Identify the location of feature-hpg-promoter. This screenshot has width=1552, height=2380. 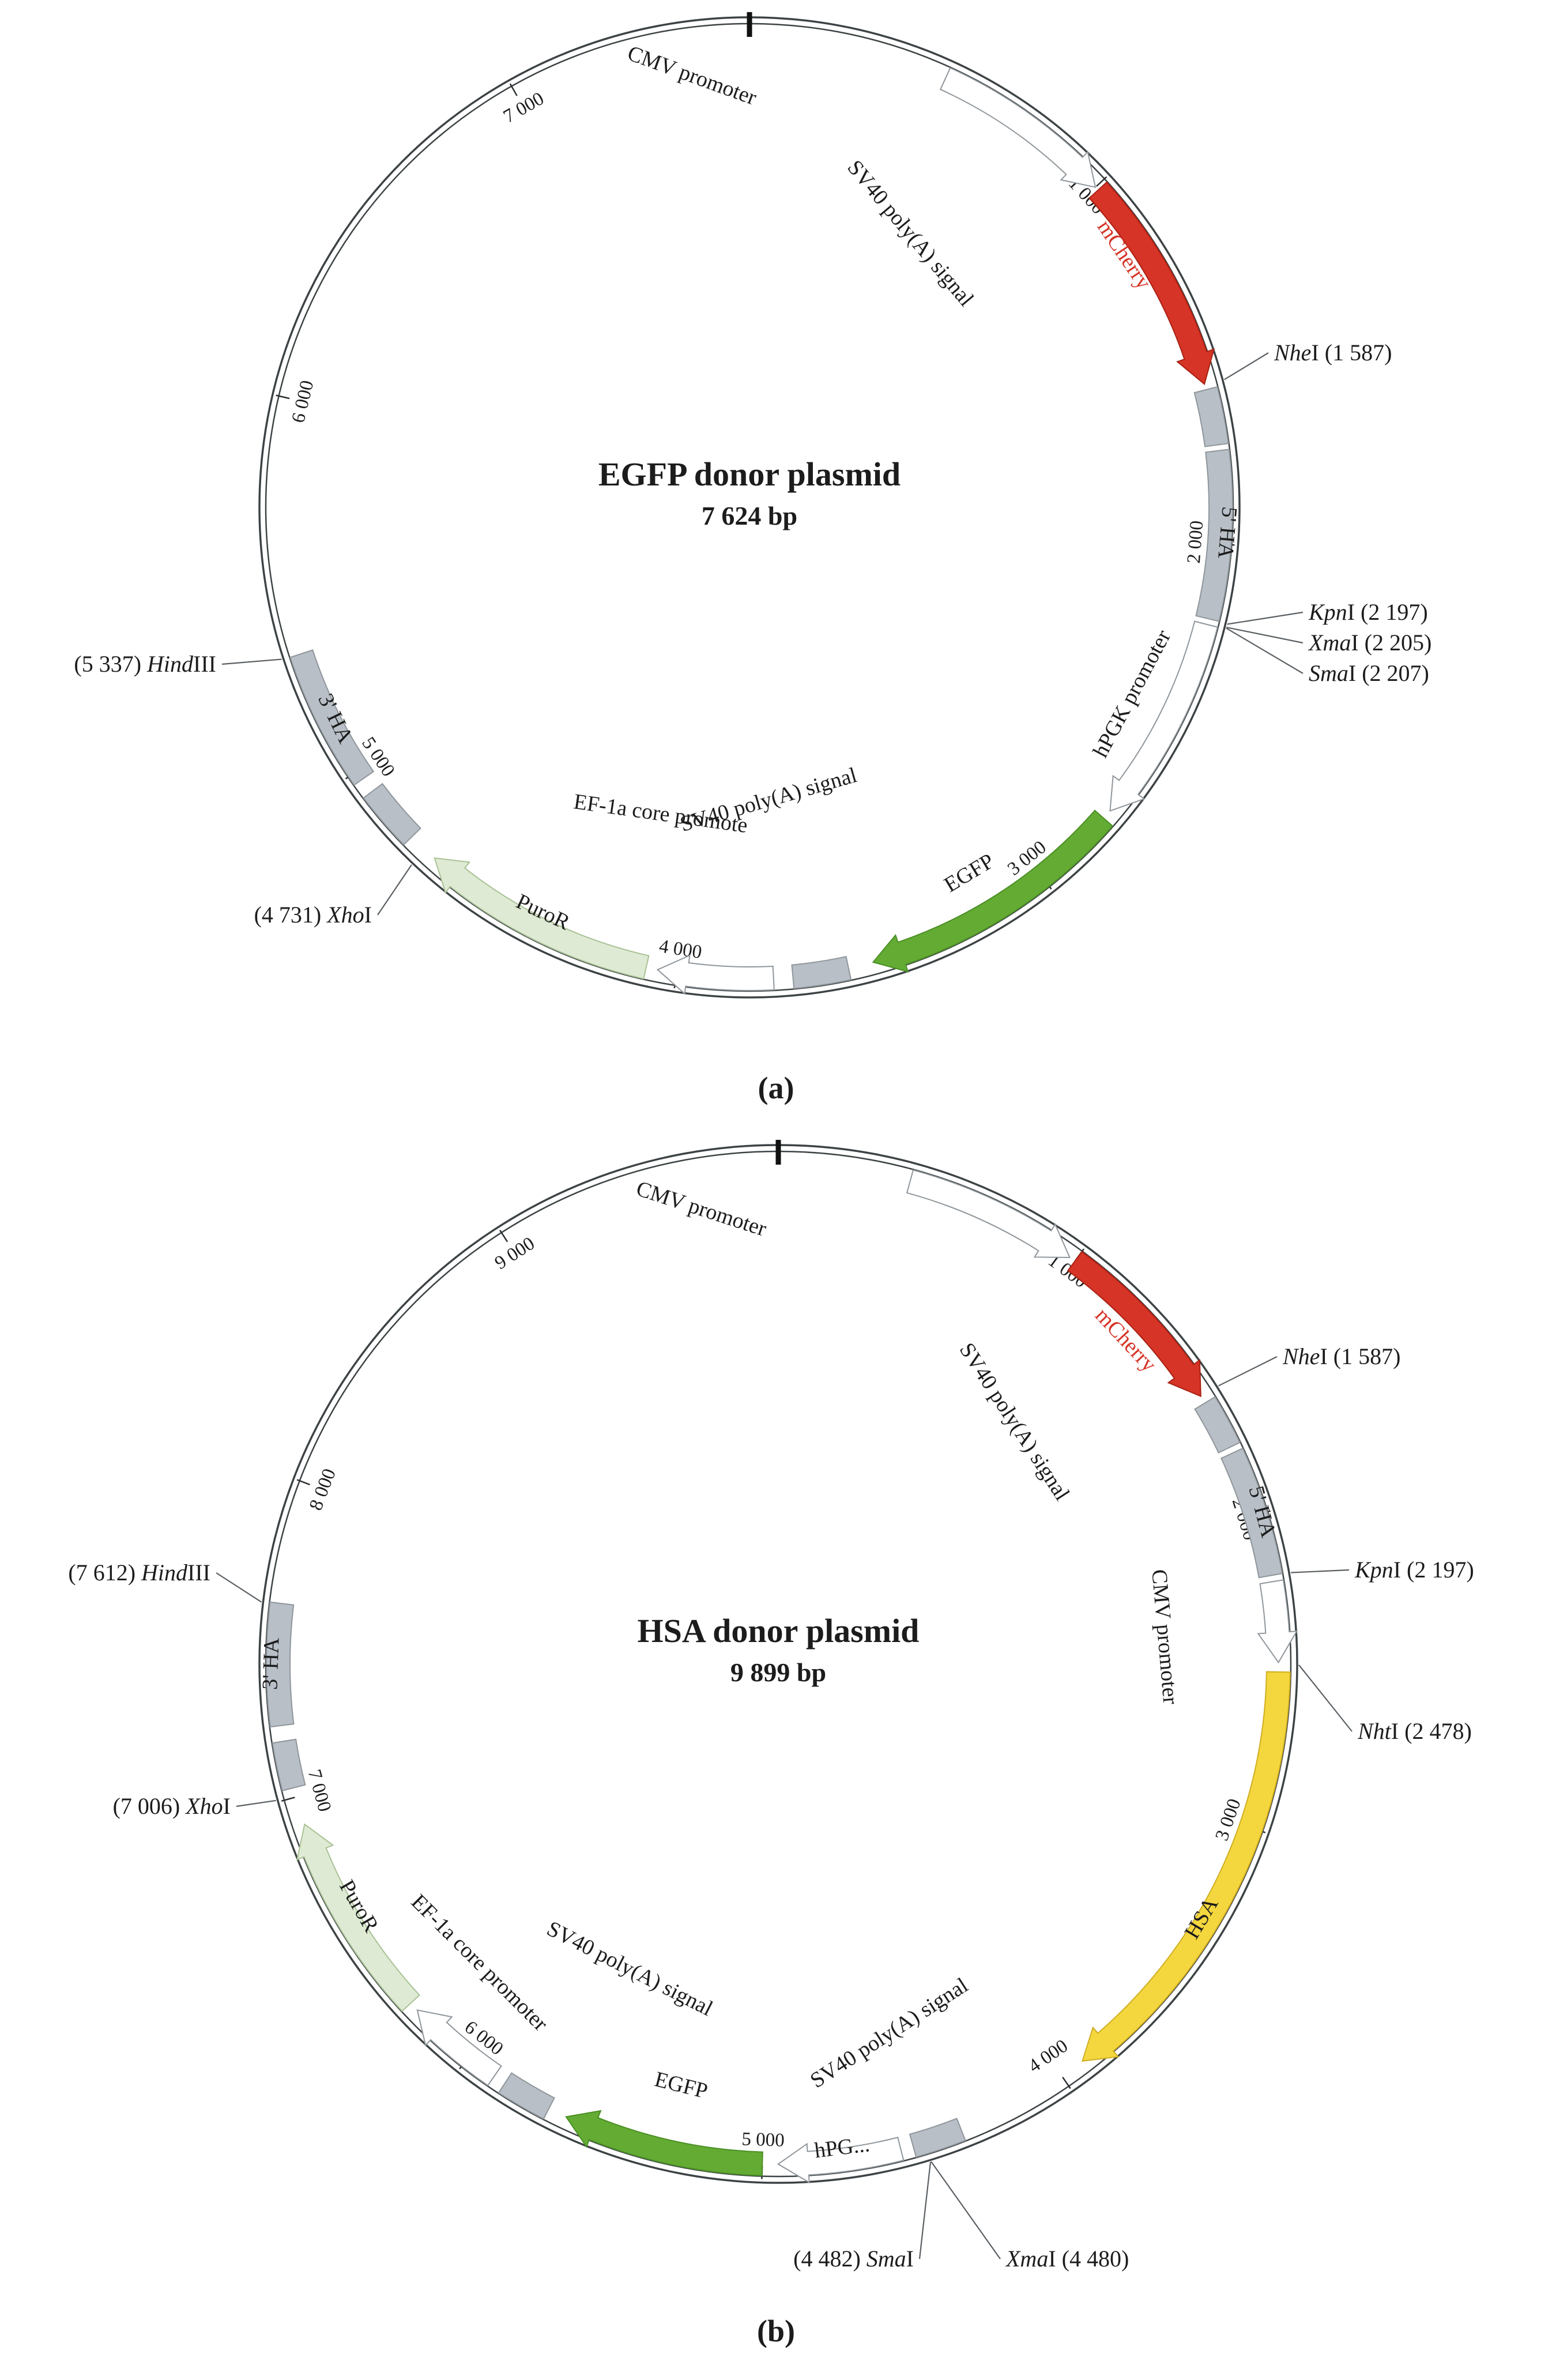
(841, 2161).